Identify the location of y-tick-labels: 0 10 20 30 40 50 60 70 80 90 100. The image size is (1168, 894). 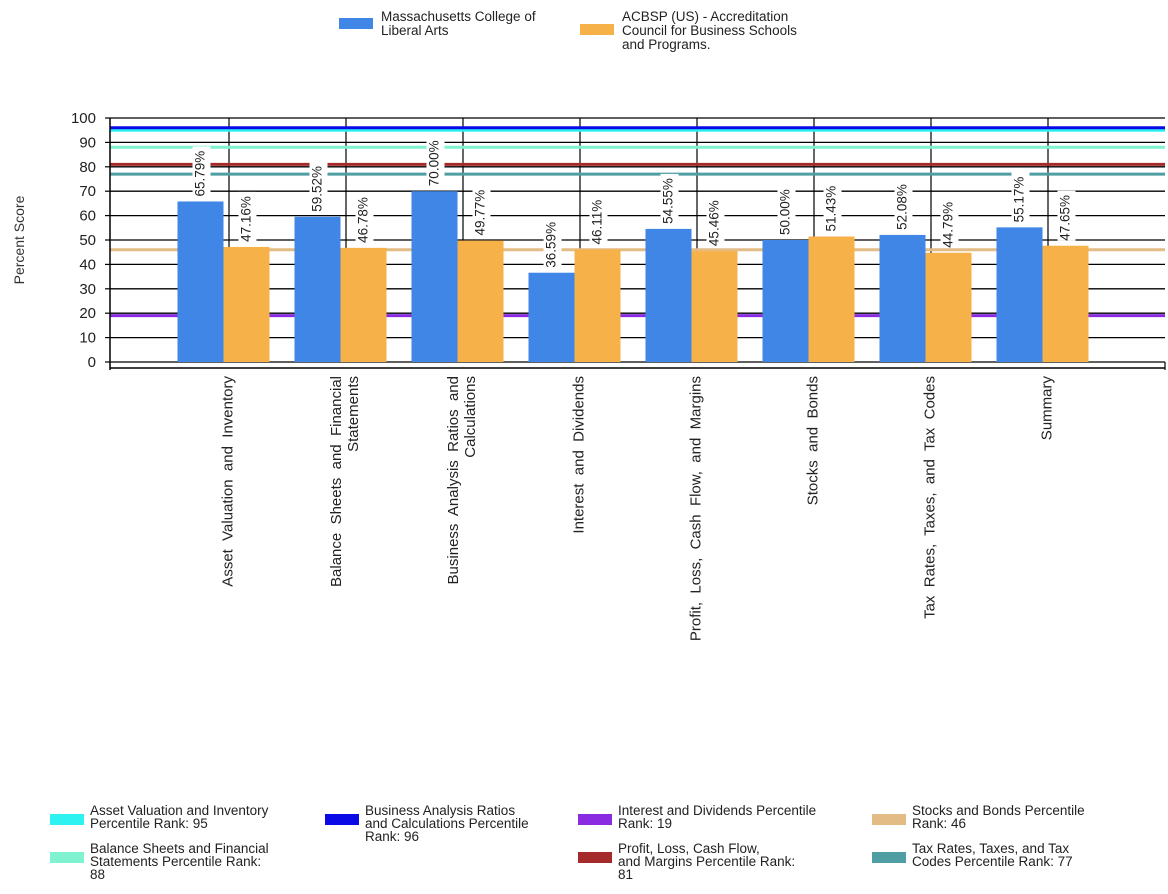
(90, 240).